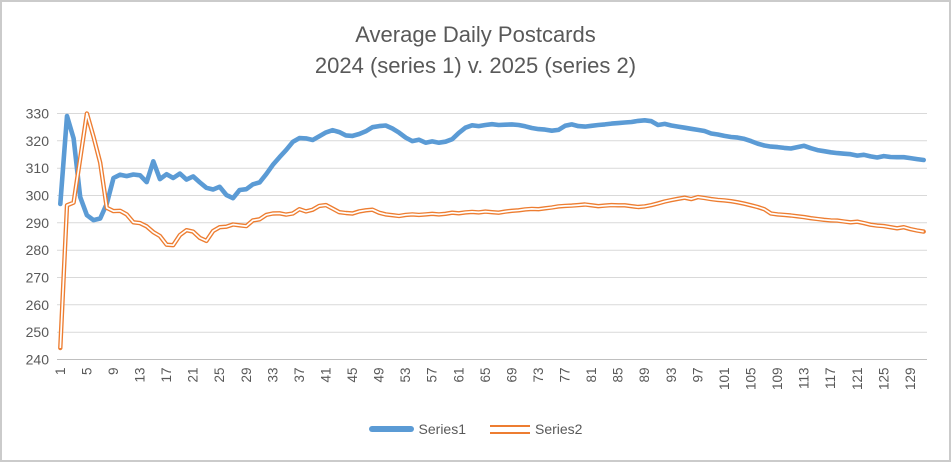  I want to click on y-axis-tick-label: 260, so click(38, 305).